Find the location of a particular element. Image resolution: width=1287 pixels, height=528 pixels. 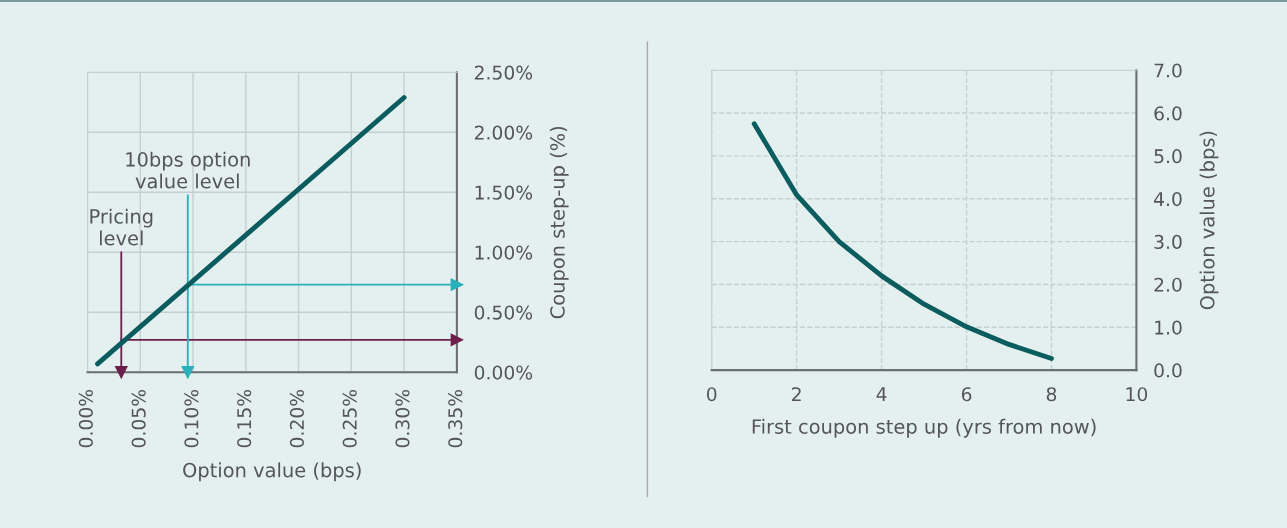

x-tick-label: 6 is located at coordinates (966, 394).